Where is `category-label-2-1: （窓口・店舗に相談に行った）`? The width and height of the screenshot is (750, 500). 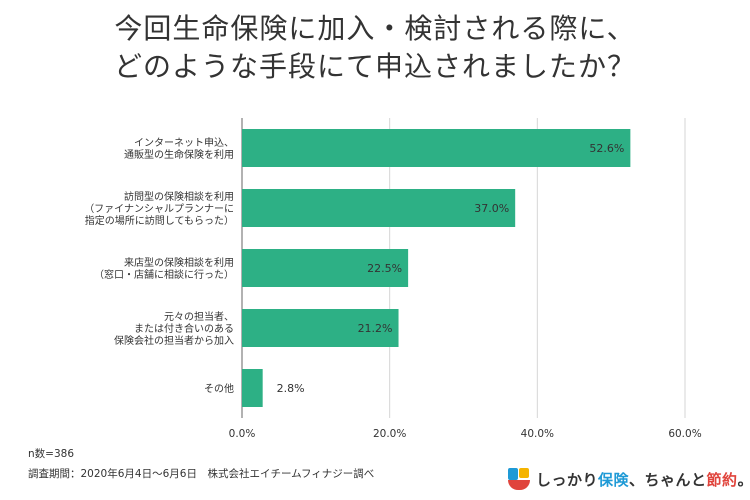
category-label-2-1: （窓口・店舗に相談に行った） is located at coordinates (164, 274).